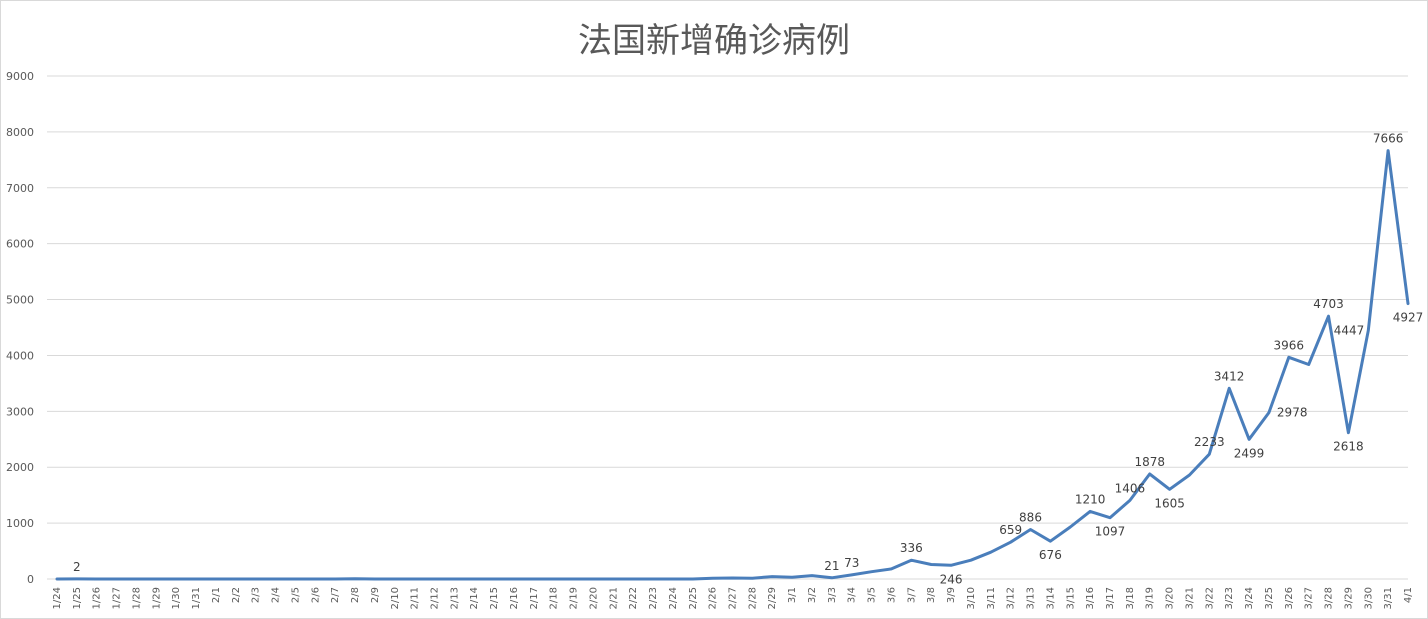 The image size is (1428, 619). Describe the element at coordinates (1209, 442) in the screenshot. I see `data-label: 2233` at that location.